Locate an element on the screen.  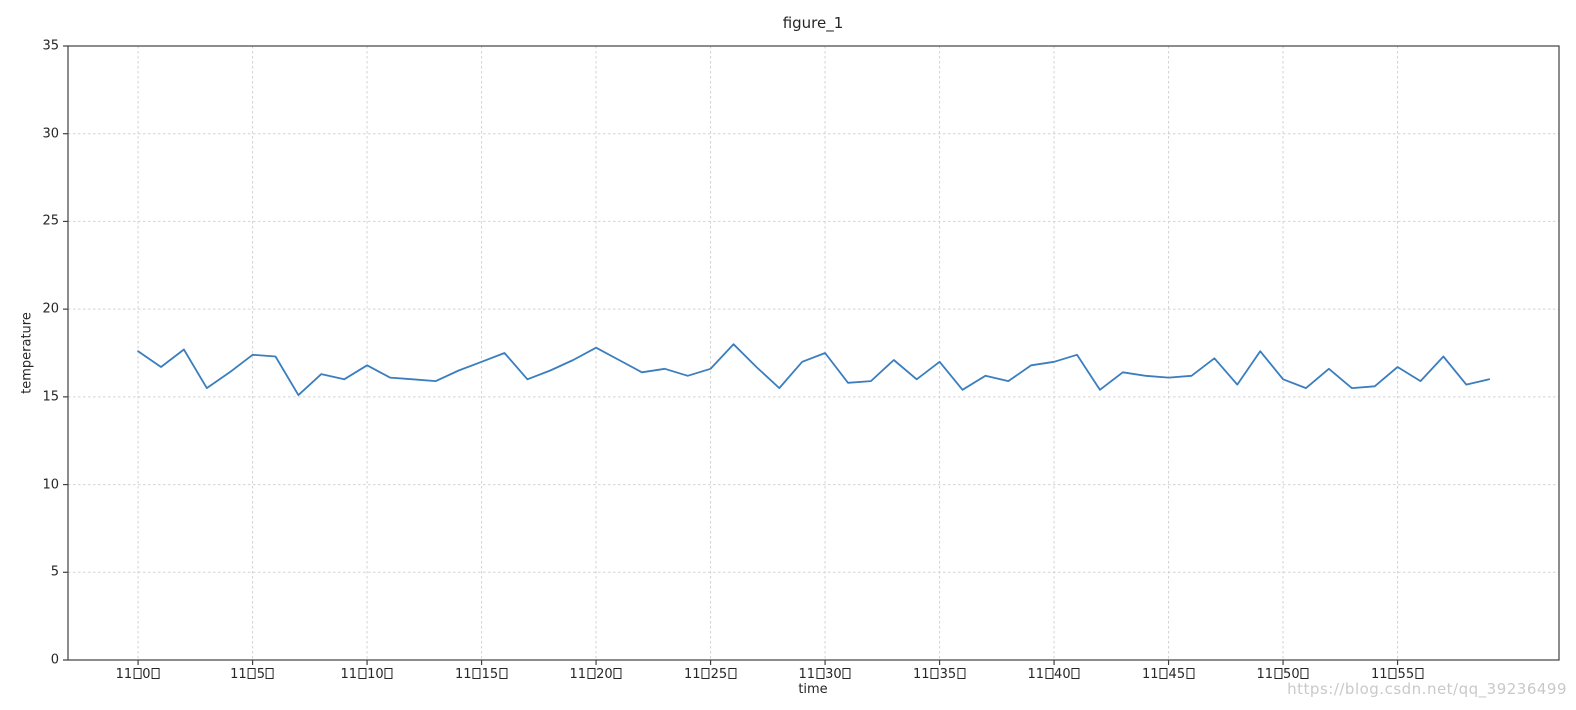
x-tick-label: 11 30 is located at coordinates (825, 674).